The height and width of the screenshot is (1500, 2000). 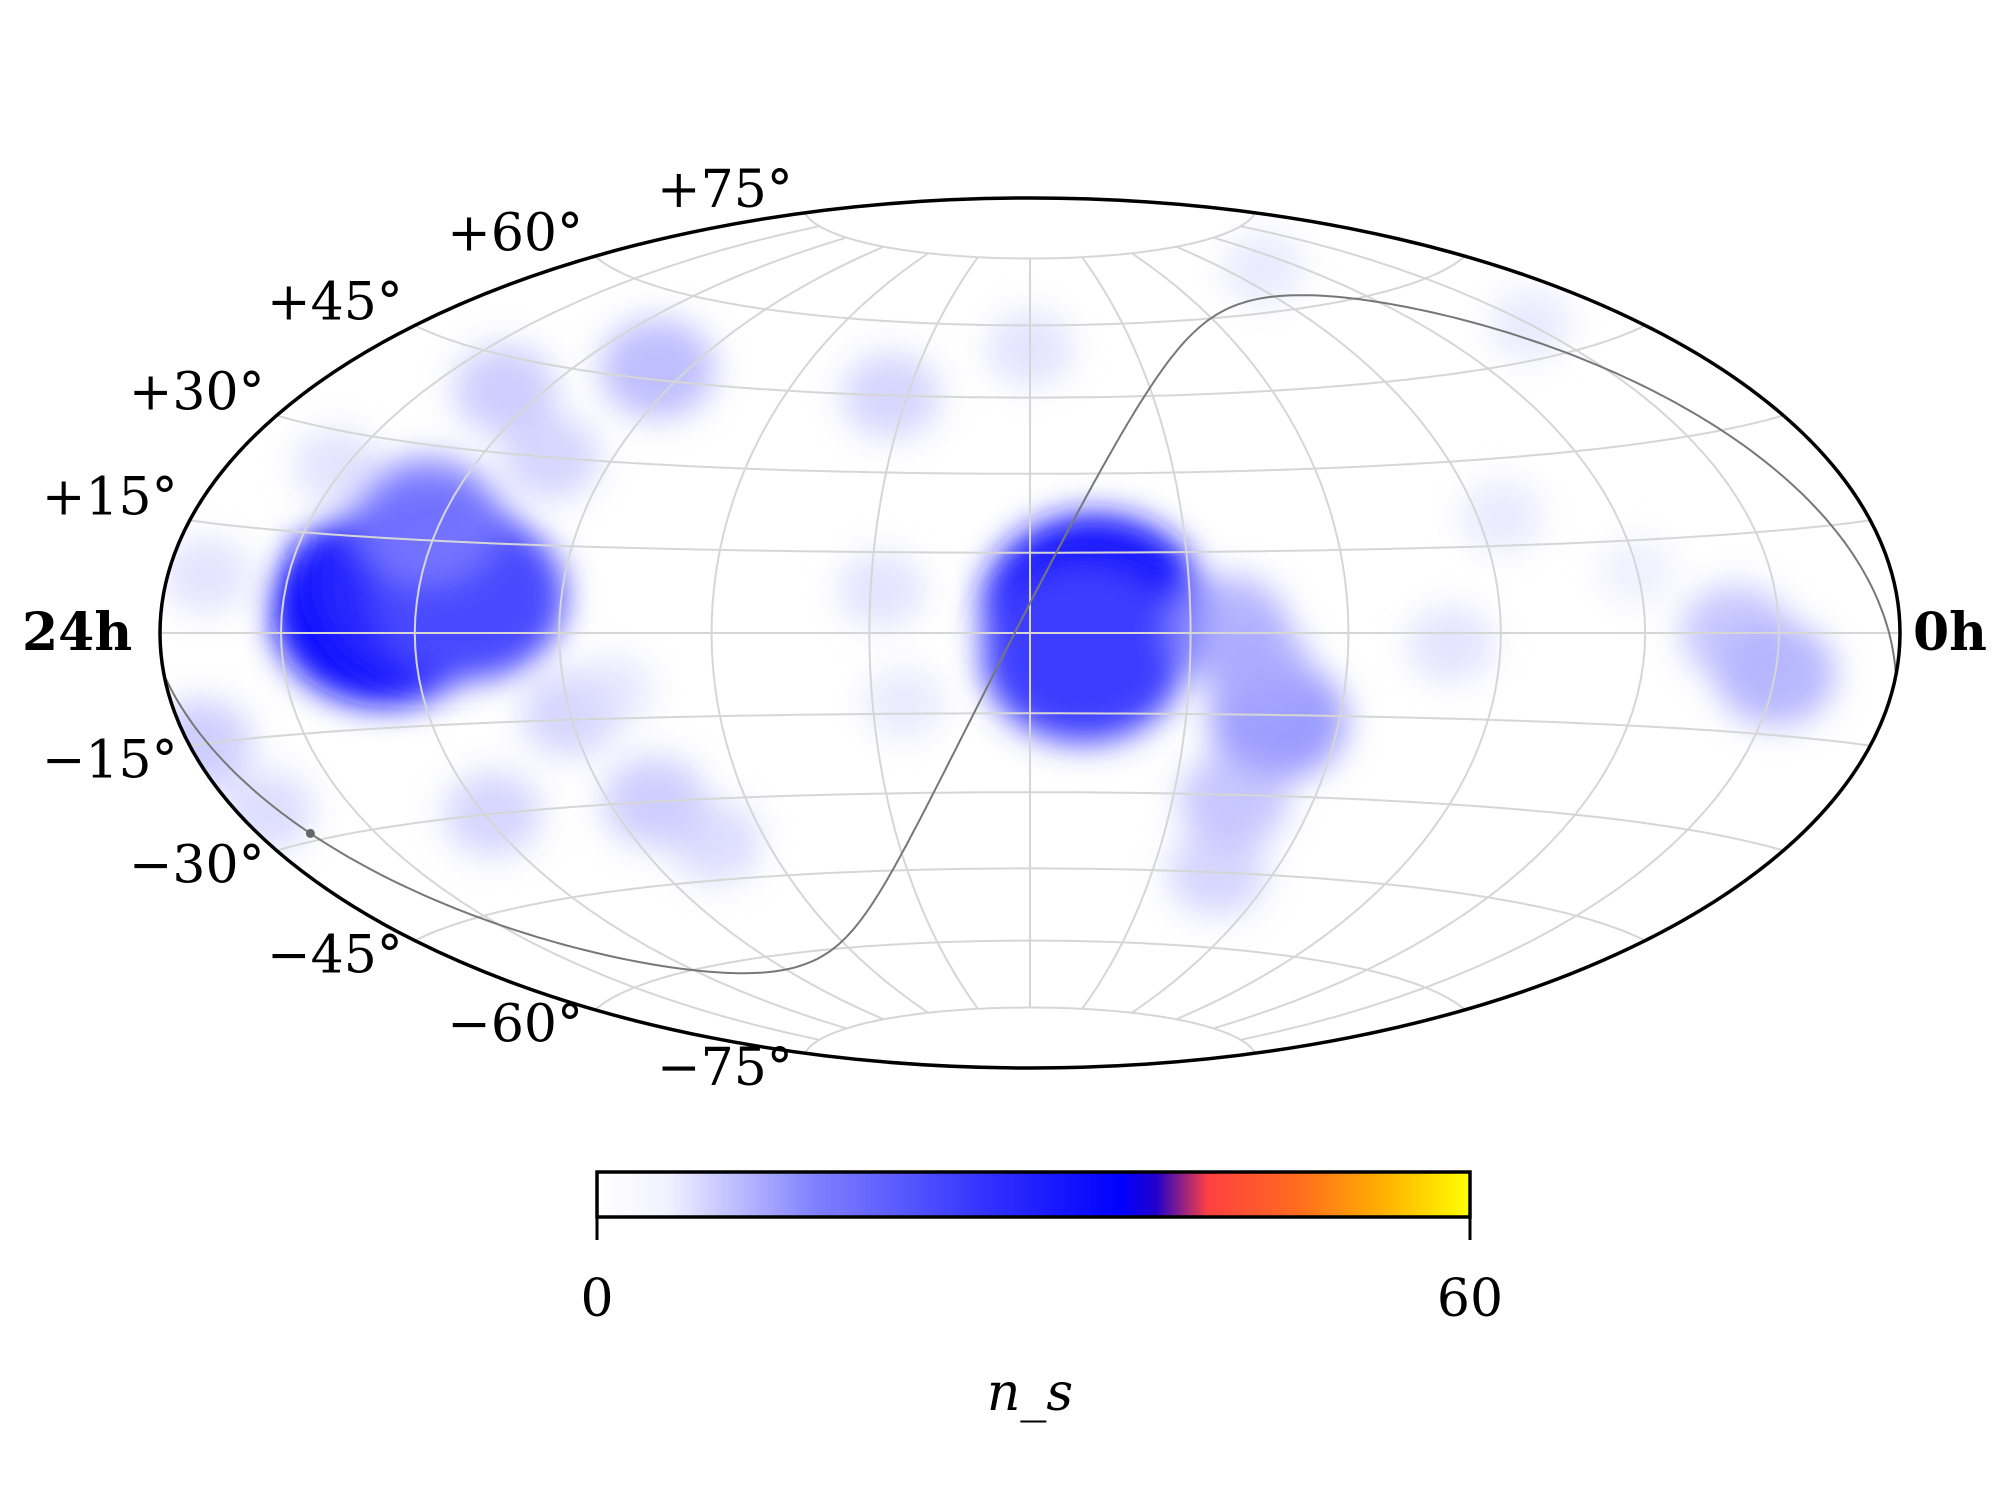 What do you see at coordinates (1030, 1393) in the screenshot?
I see `colorbar-axis-label: n_s` at bounding box center [1030, 1393].